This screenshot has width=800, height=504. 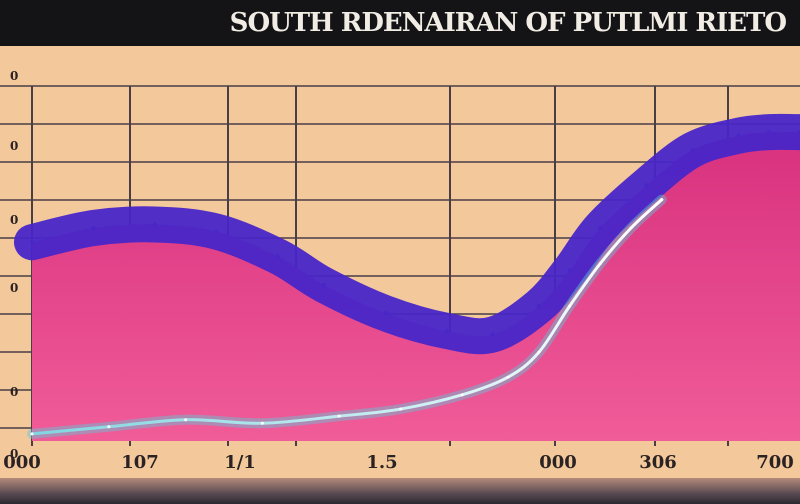 What do you see at coordinates (14, 265) in the screenshot?
I see `y-axis: 0 0 0 0 0 0` at bounding box center [14, 265].